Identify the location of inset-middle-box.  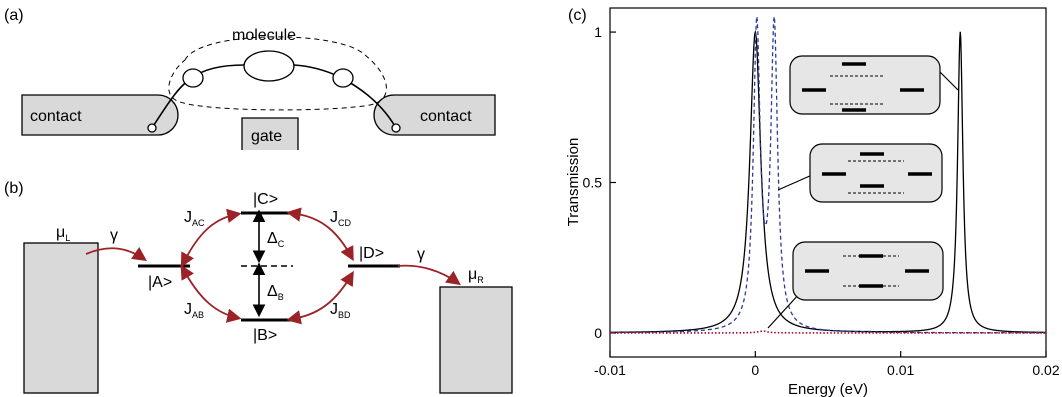
(876, 173).